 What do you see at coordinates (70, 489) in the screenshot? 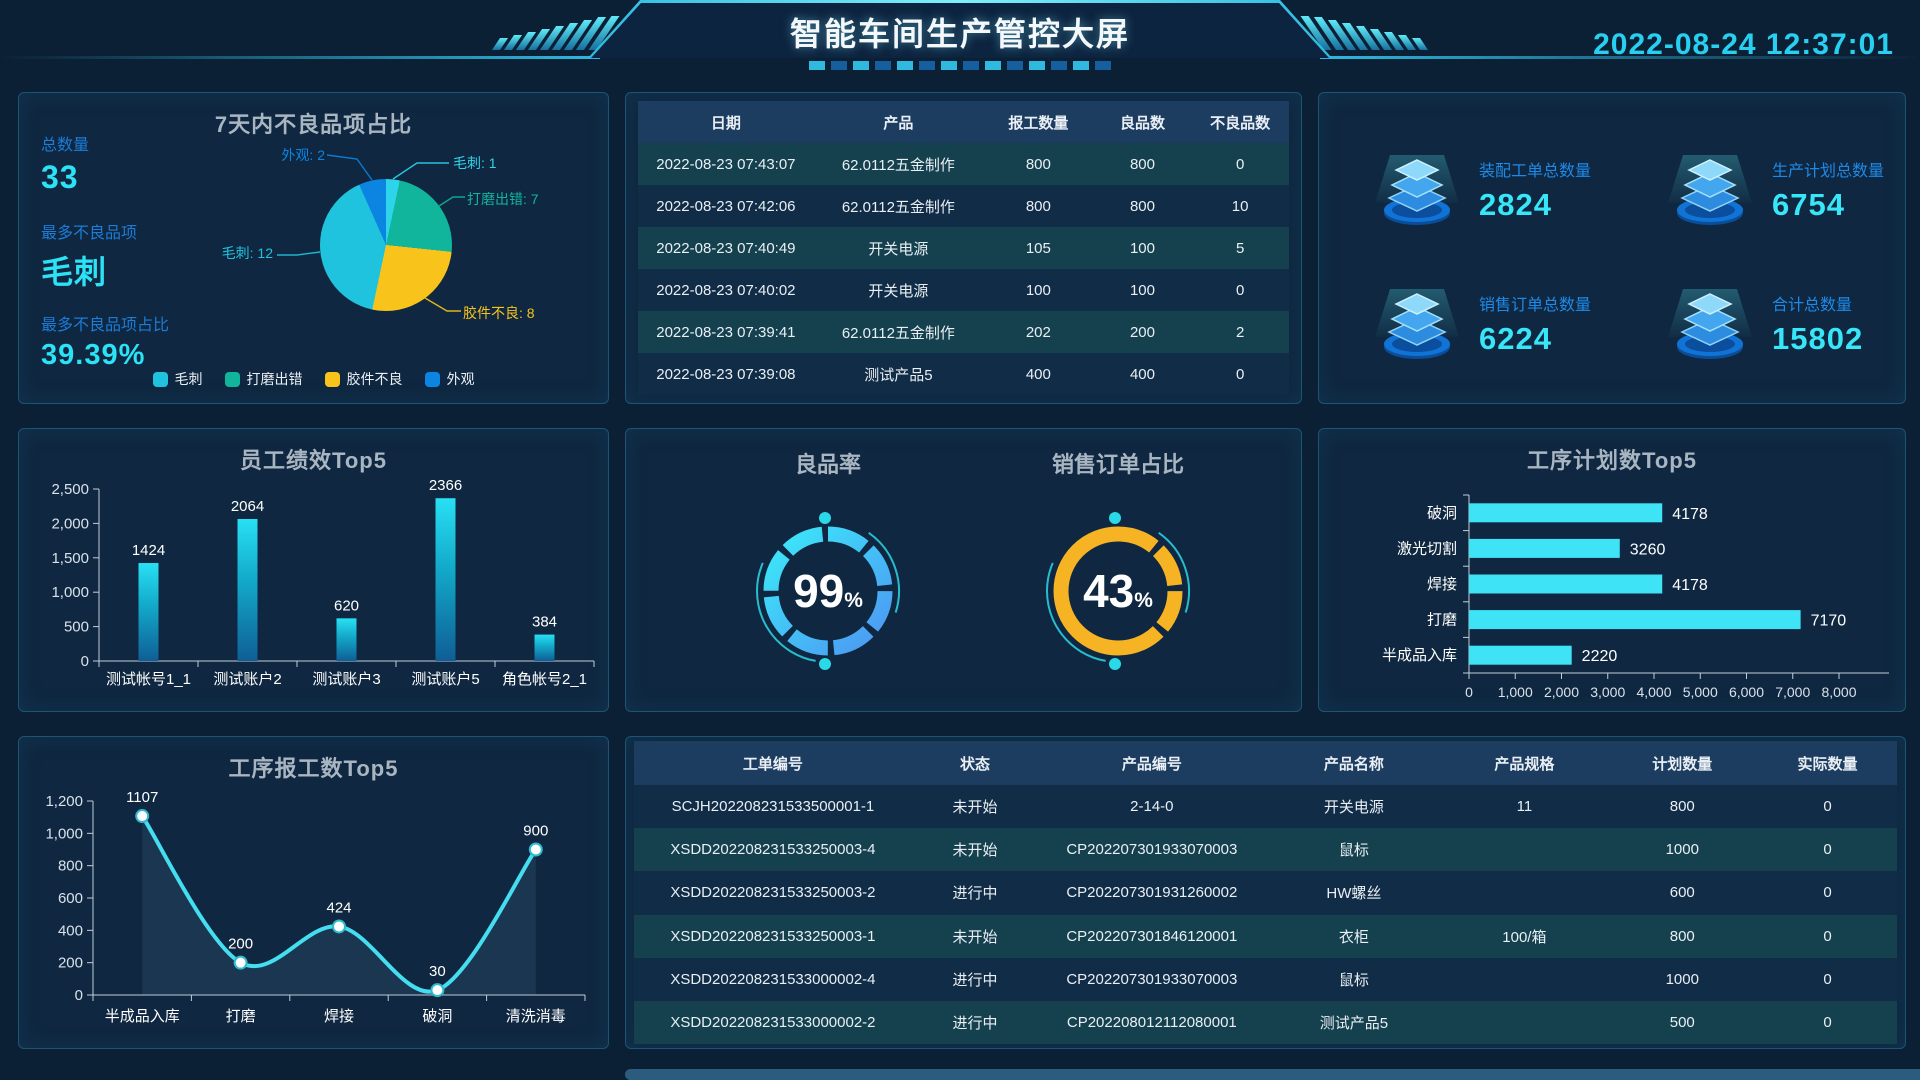
I see `chart-text: 2,500` at bounding box center [70, 489].